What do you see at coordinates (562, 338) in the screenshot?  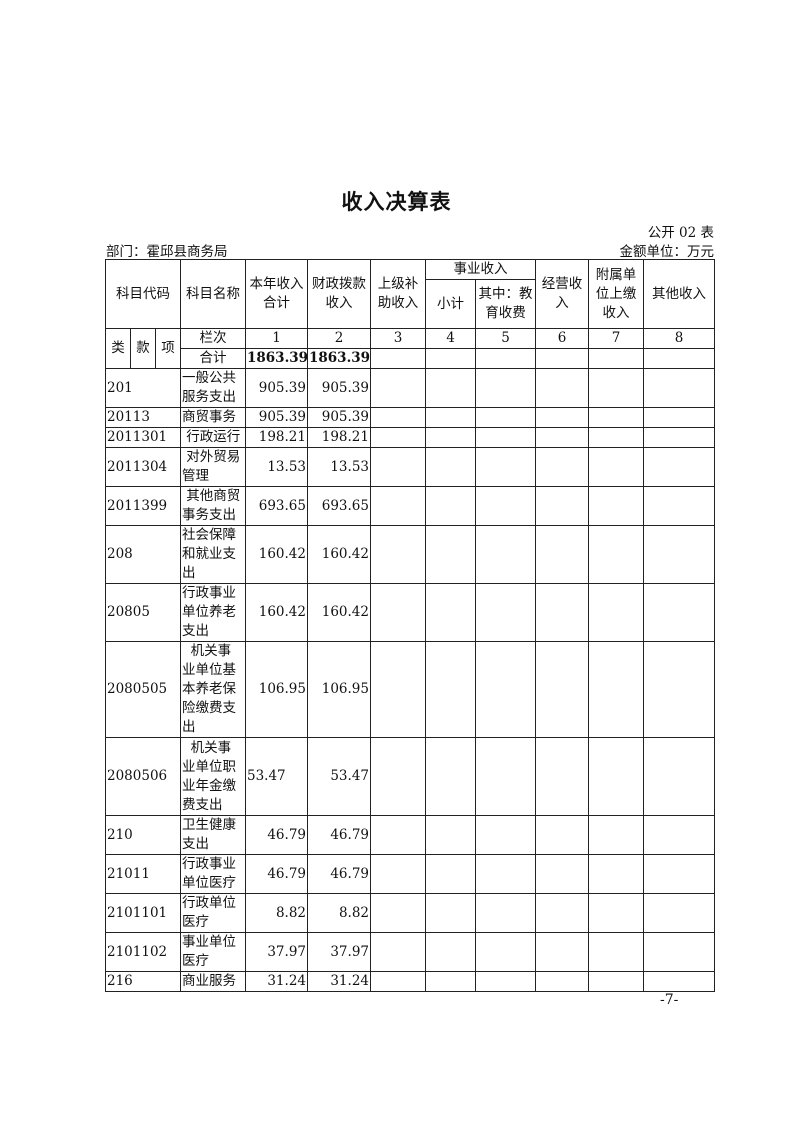 I see `column-number: 6` at bounding box center [562, 338].